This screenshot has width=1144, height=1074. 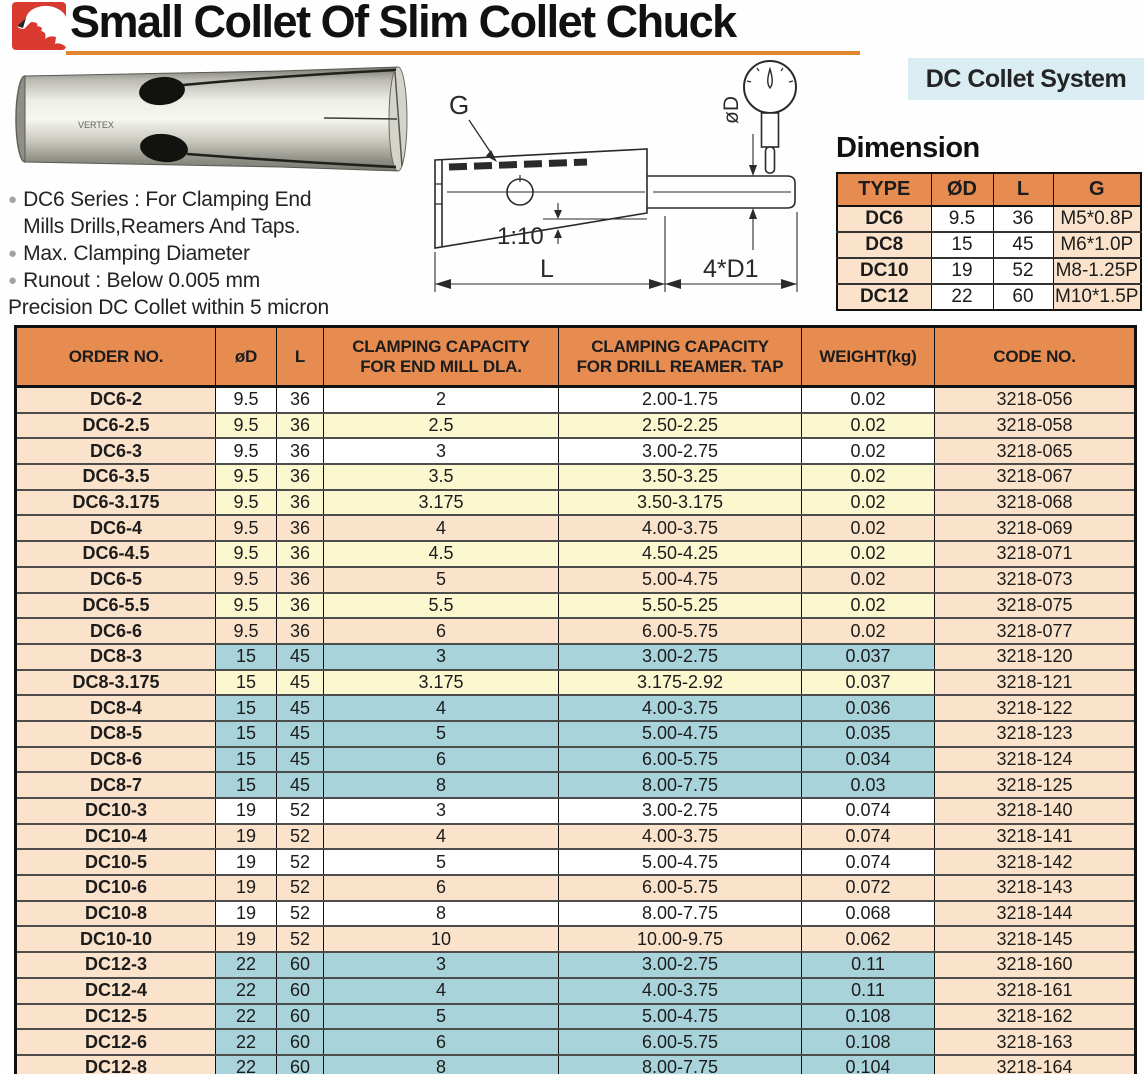 What do you see at coordinates (1096, 296) in the screenshot?
I see `thread-cell: M10*1.5P` at bounding box center [1096, 296].